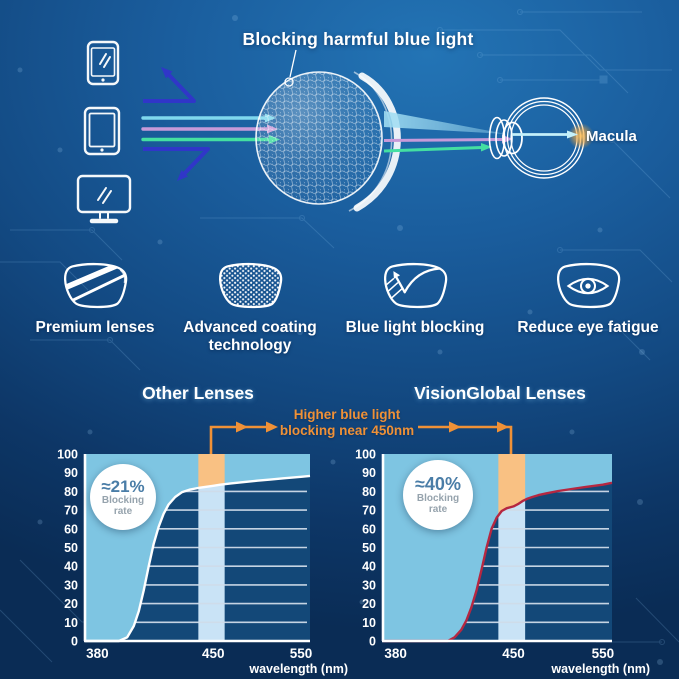 The height and width of the screenshot is (679, 679). I want to click on annotation-line1: Higher blue light, so click(347, 414).